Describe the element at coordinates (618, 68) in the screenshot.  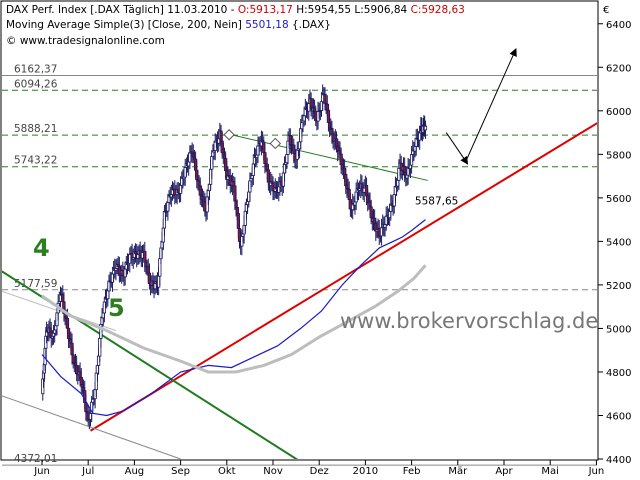
I see `y-tick-label-9: 6200` at that location.